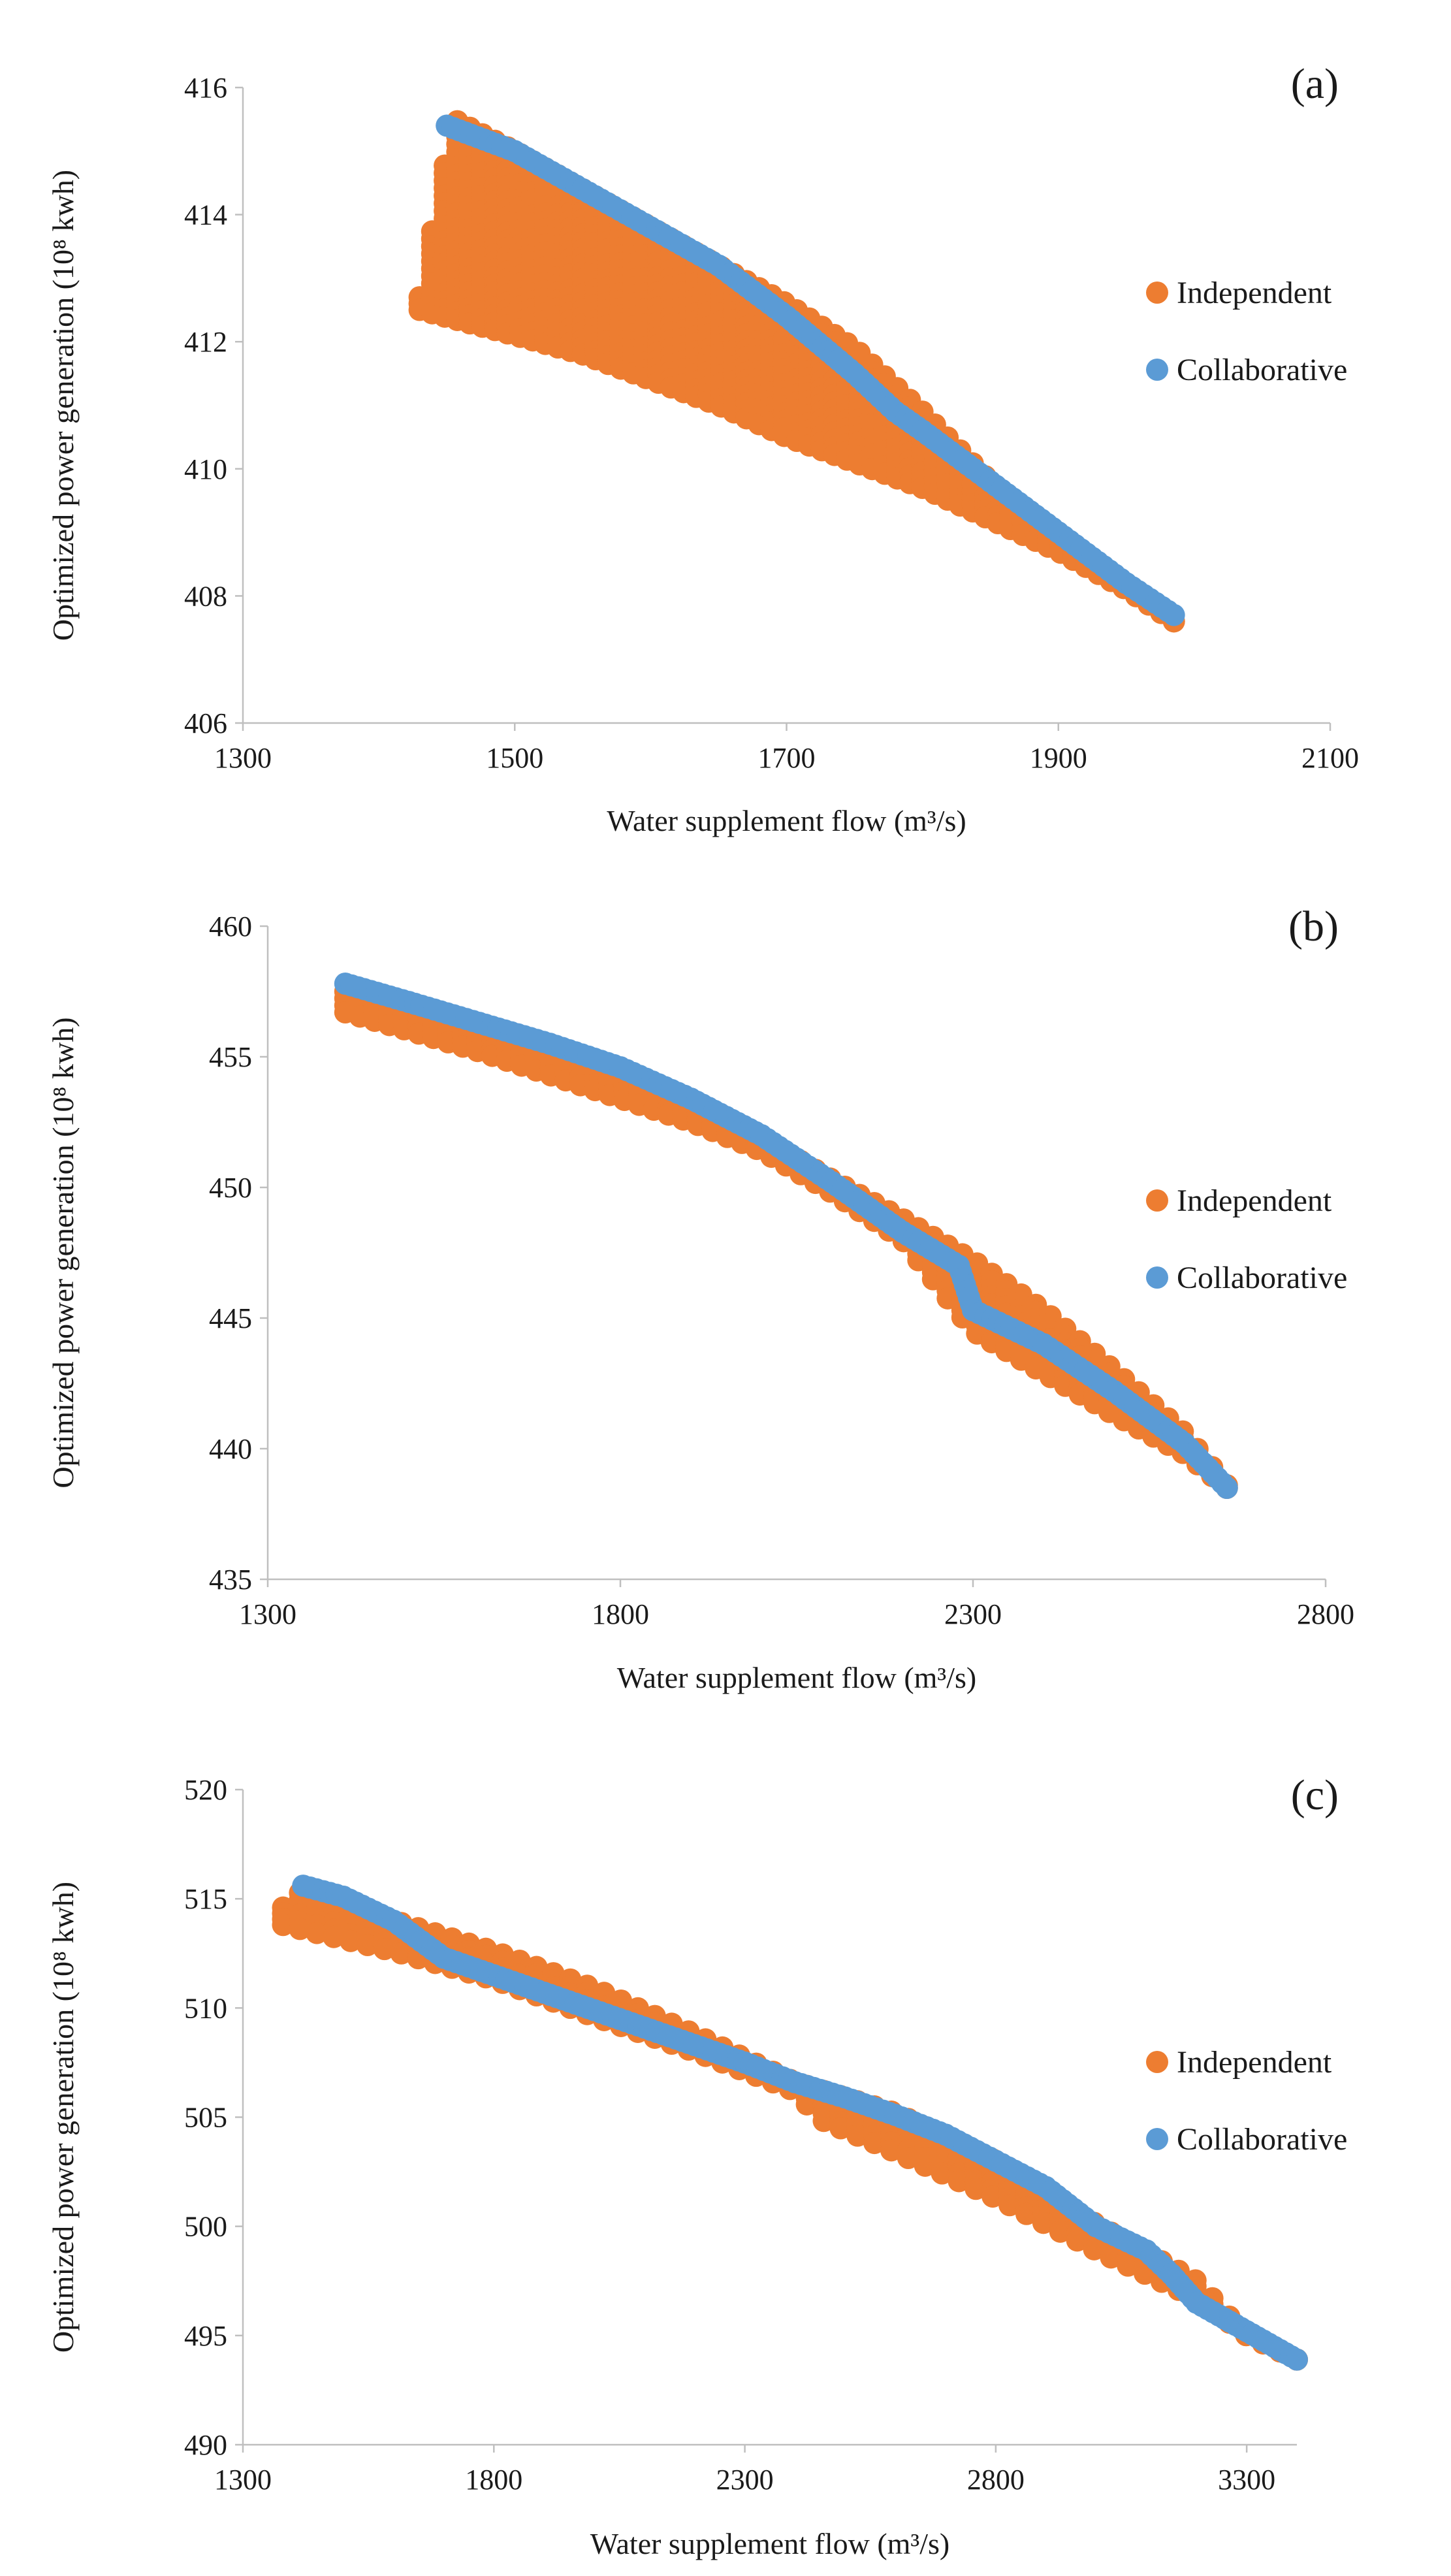 This screenshot has width=1451, height=2576. What do you see at coordinates (205, 469) in the screenshot?
I see `y-tick-label: 410` at bounding box center [205, 469].